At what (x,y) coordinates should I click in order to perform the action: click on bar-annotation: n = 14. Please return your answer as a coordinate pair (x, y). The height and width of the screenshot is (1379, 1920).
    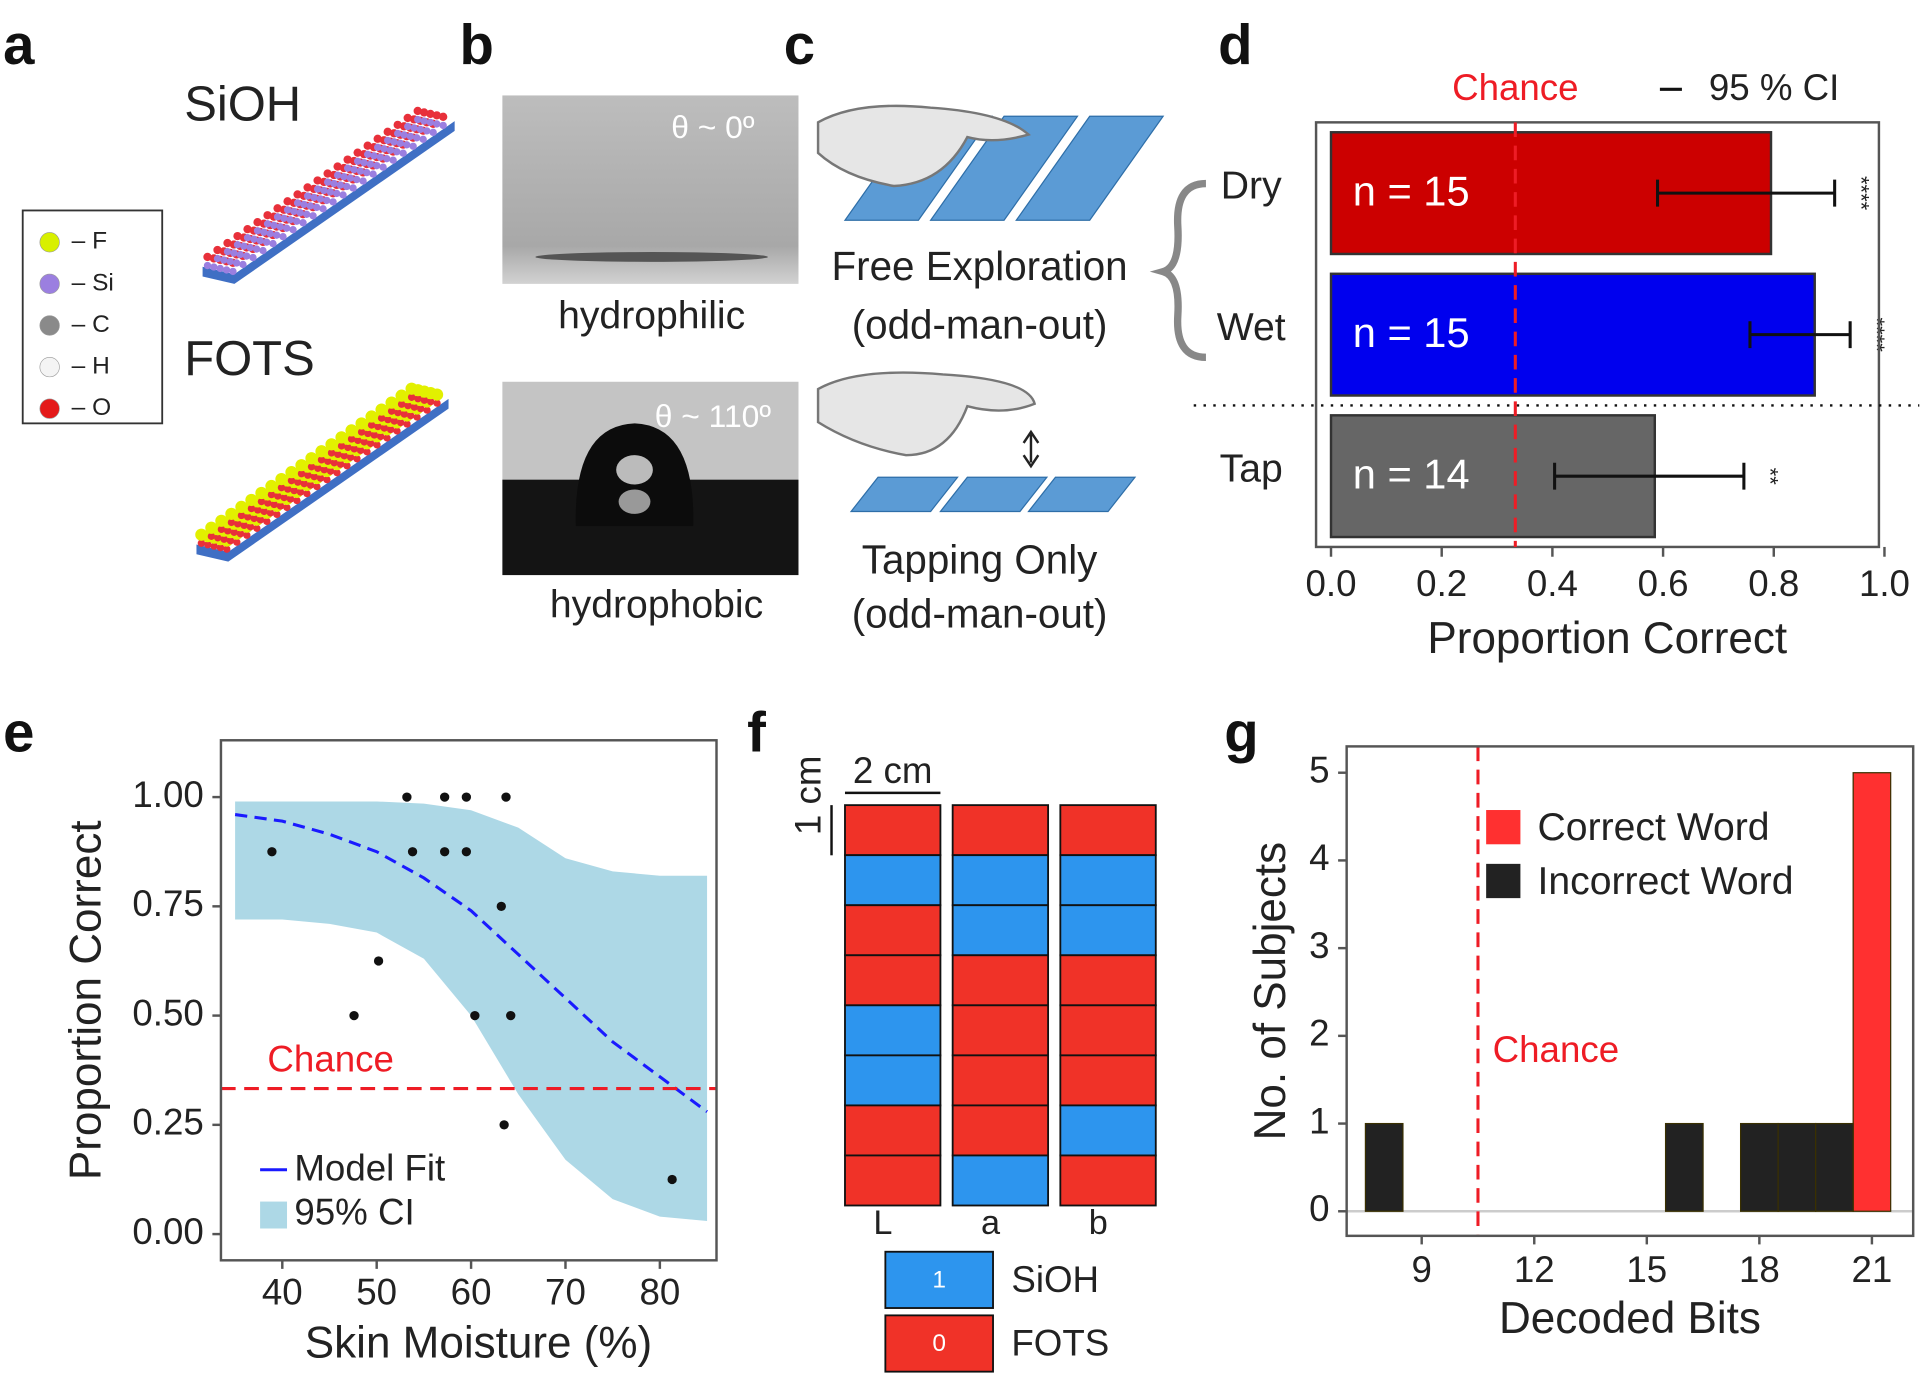
    Looking at the image, I should click on (1411, 473).